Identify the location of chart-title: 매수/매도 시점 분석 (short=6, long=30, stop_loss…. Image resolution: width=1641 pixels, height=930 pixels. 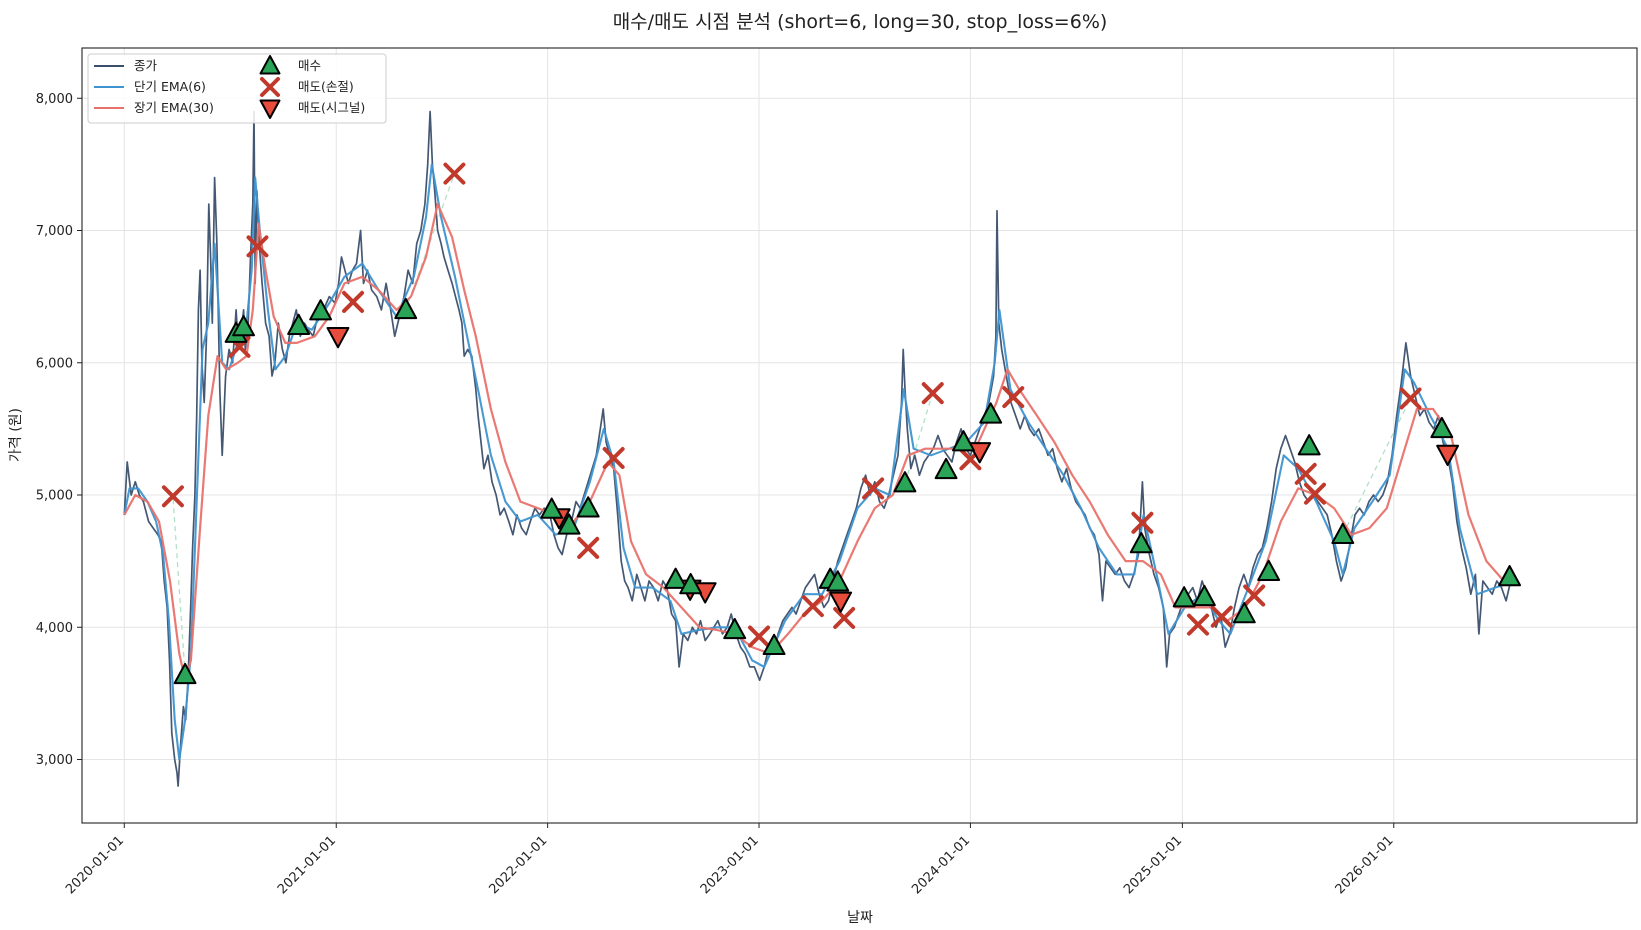
(860, 22).